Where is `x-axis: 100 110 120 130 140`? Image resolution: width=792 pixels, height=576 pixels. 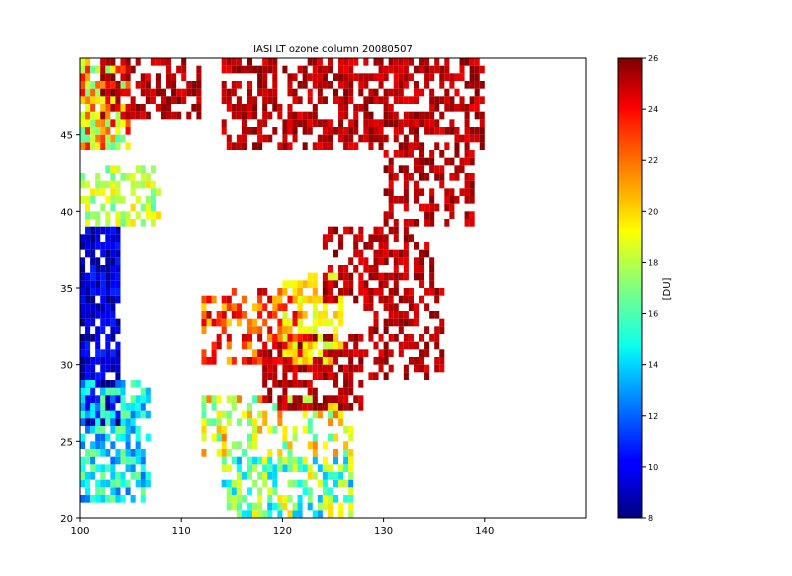
x-axis: 100 110 120 130 140 is located at coordinates (282, 527).